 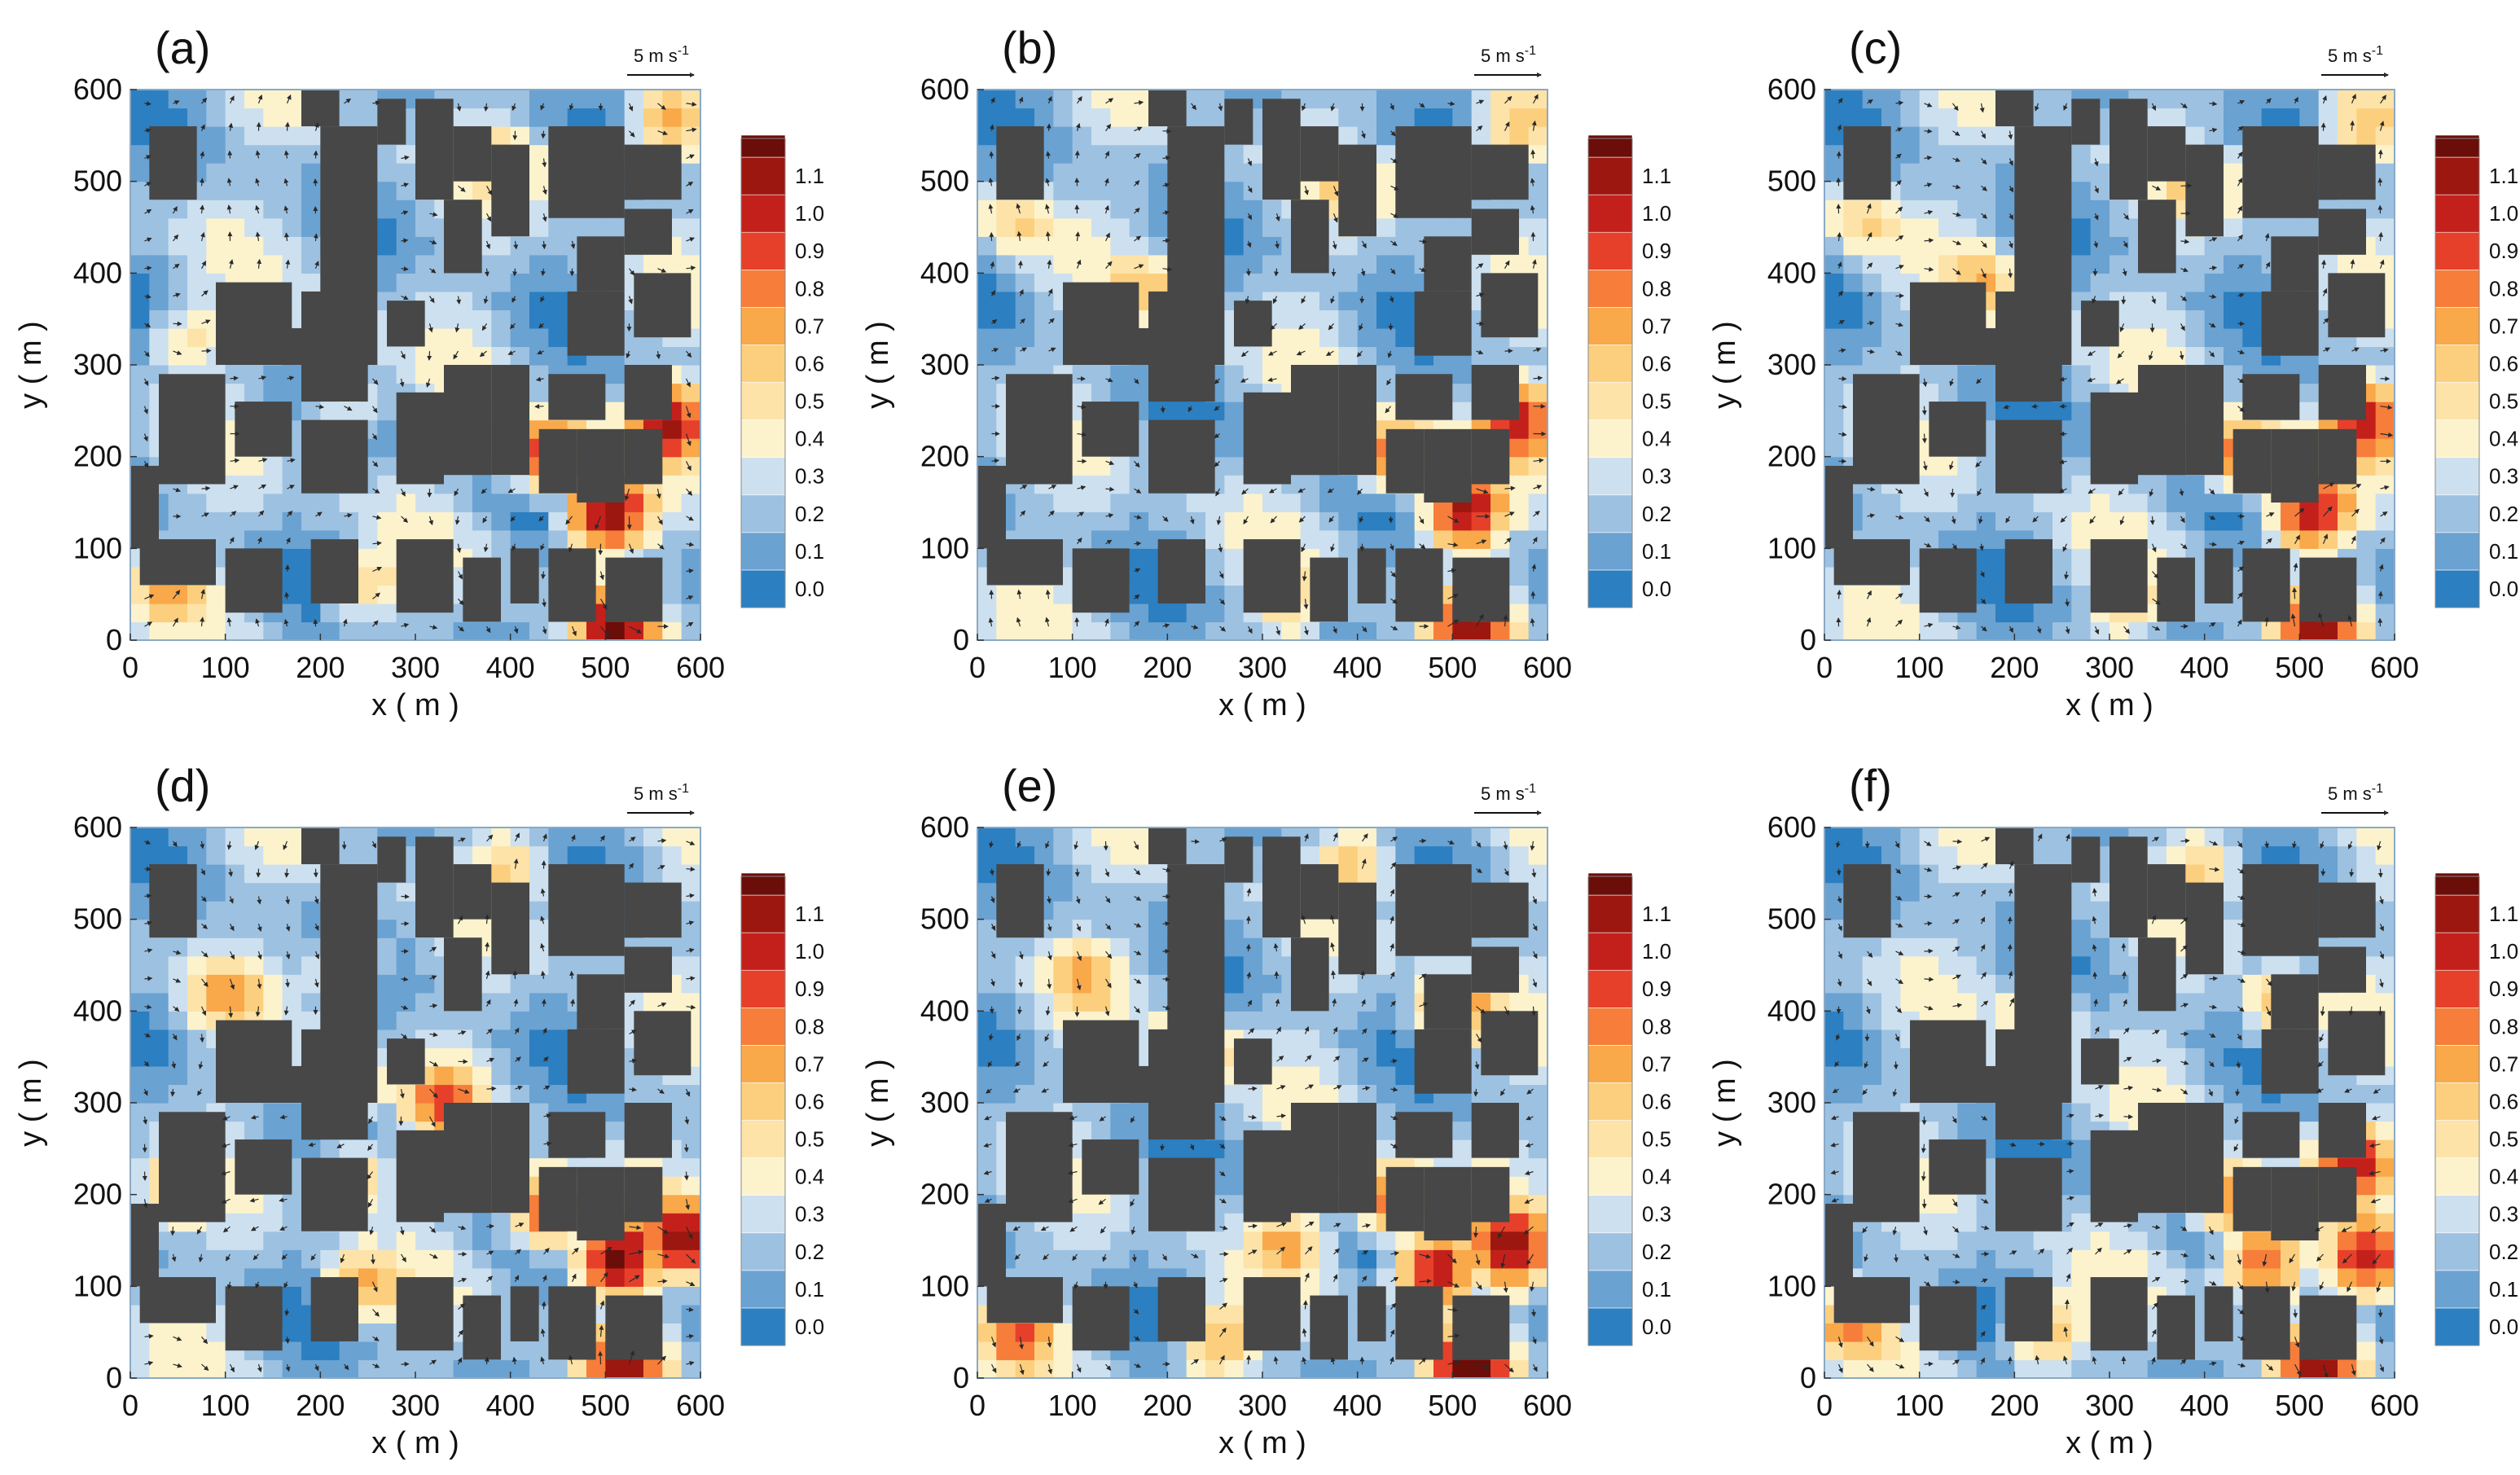 I want to click on colorbar-tick-label: 0.6, so click(x=809, y=363).